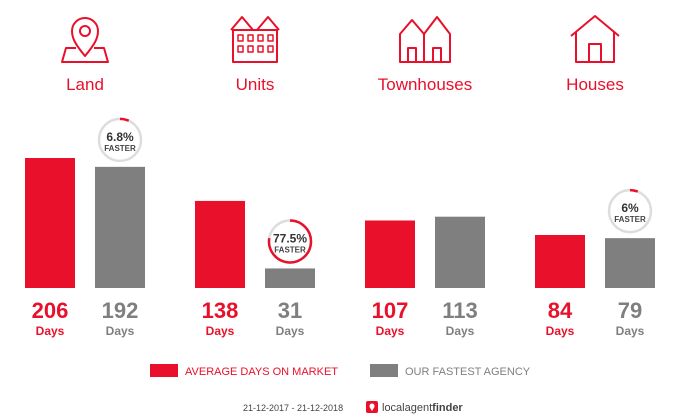 The width and height of the screenshot is (700, 420). Describe the element at coordinates (630, 208) in the screenshot. I see `badge-percent: 6%` at that location.